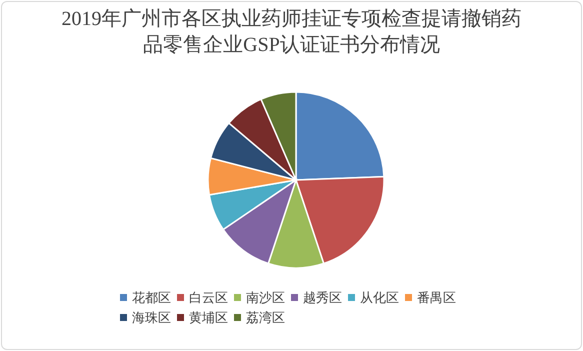 This screenshot has height=351, width=583. Describe the element at coordinates (151, 317) in the screenshot. I see `legend-label: 海珠区` at that location.